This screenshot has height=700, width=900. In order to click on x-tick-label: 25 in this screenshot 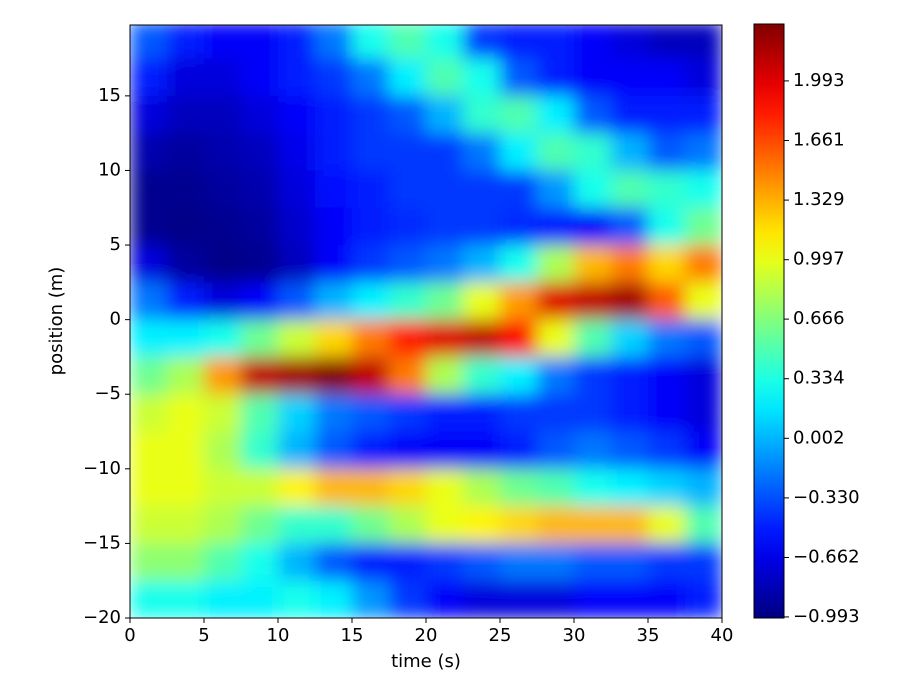, I will do `click(500, 635)`.